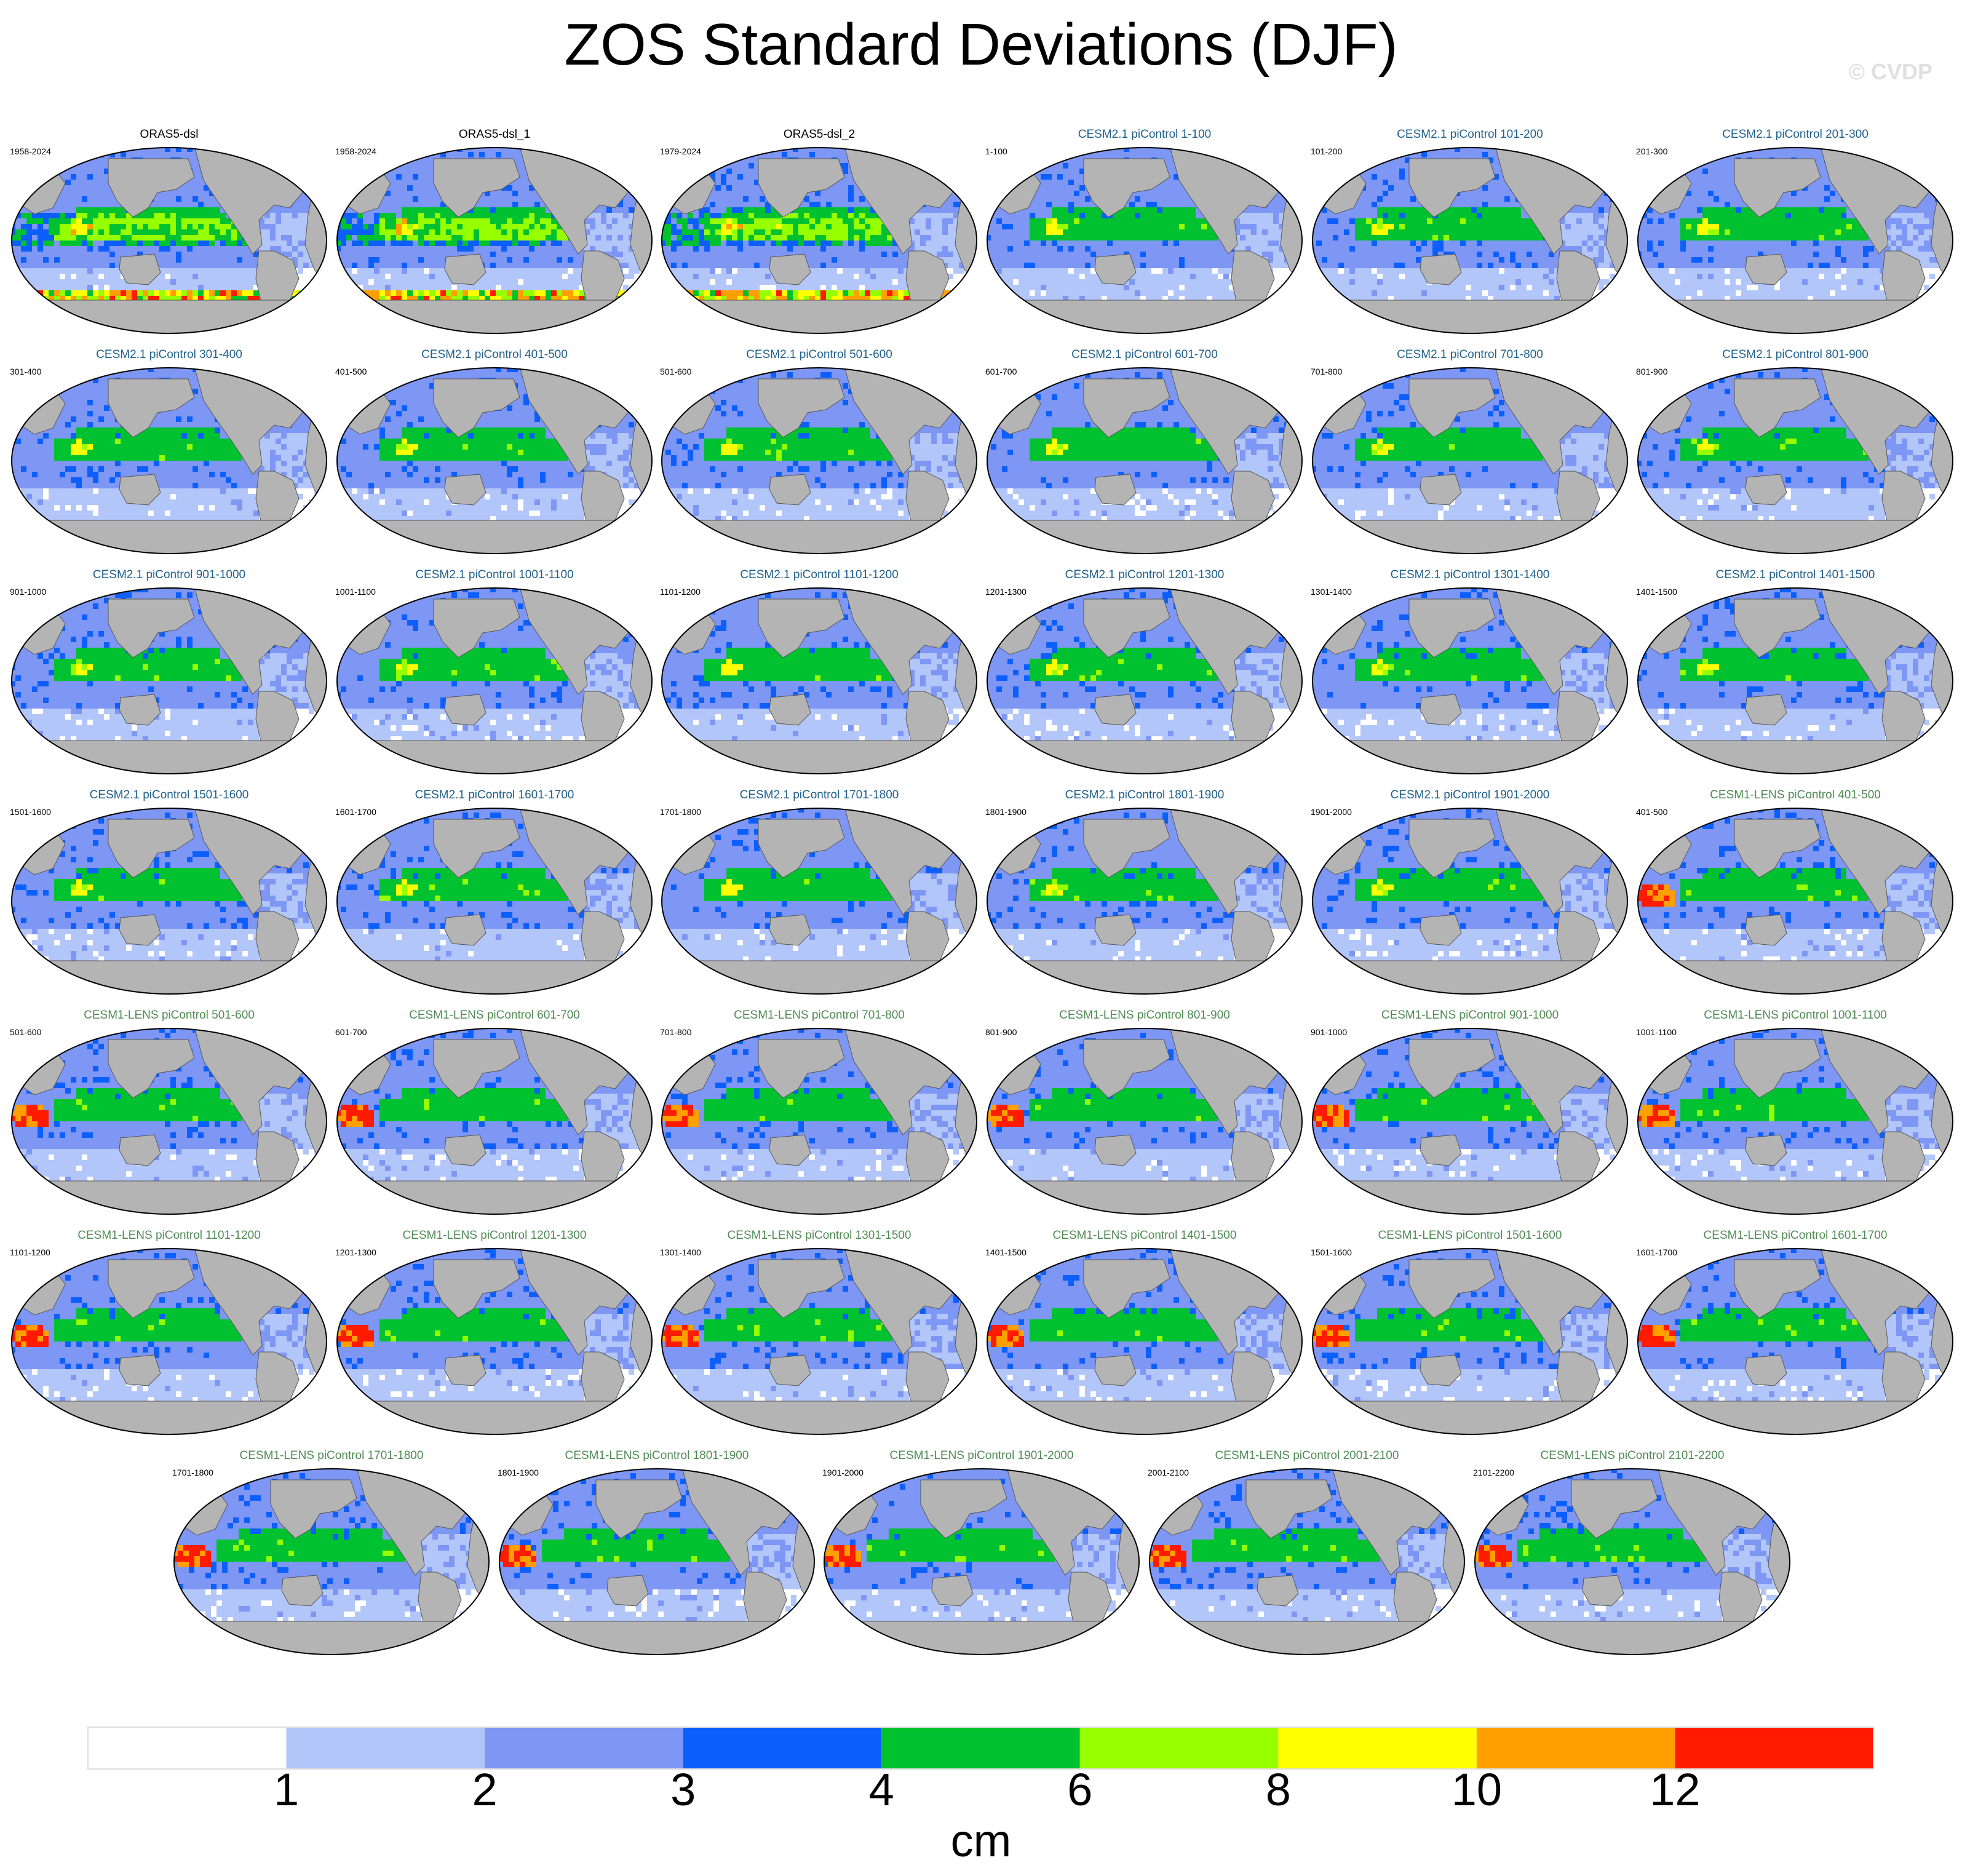  What do you see at coordinates (657, 1456) in the screenshot?
I see `panel-title: CESM1-LENS piControl 1801-1900` at bounding box center [657, 1456].